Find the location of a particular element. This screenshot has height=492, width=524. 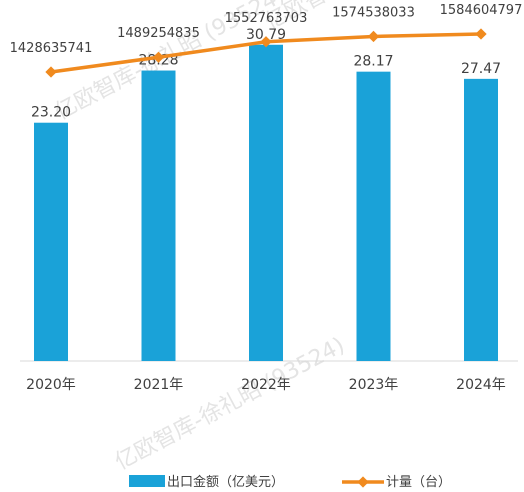

bar-value-label: 27.47 is located at coordinates (481, 69).